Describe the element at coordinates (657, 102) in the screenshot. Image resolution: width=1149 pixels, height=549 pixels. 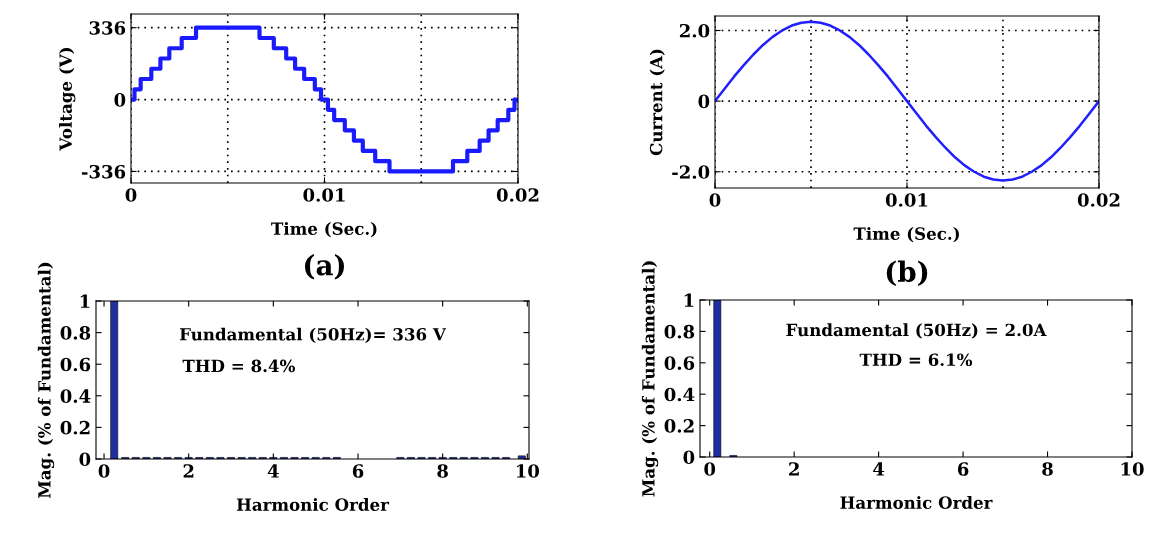
I see `y-axis-title: Current (A)` at that location.